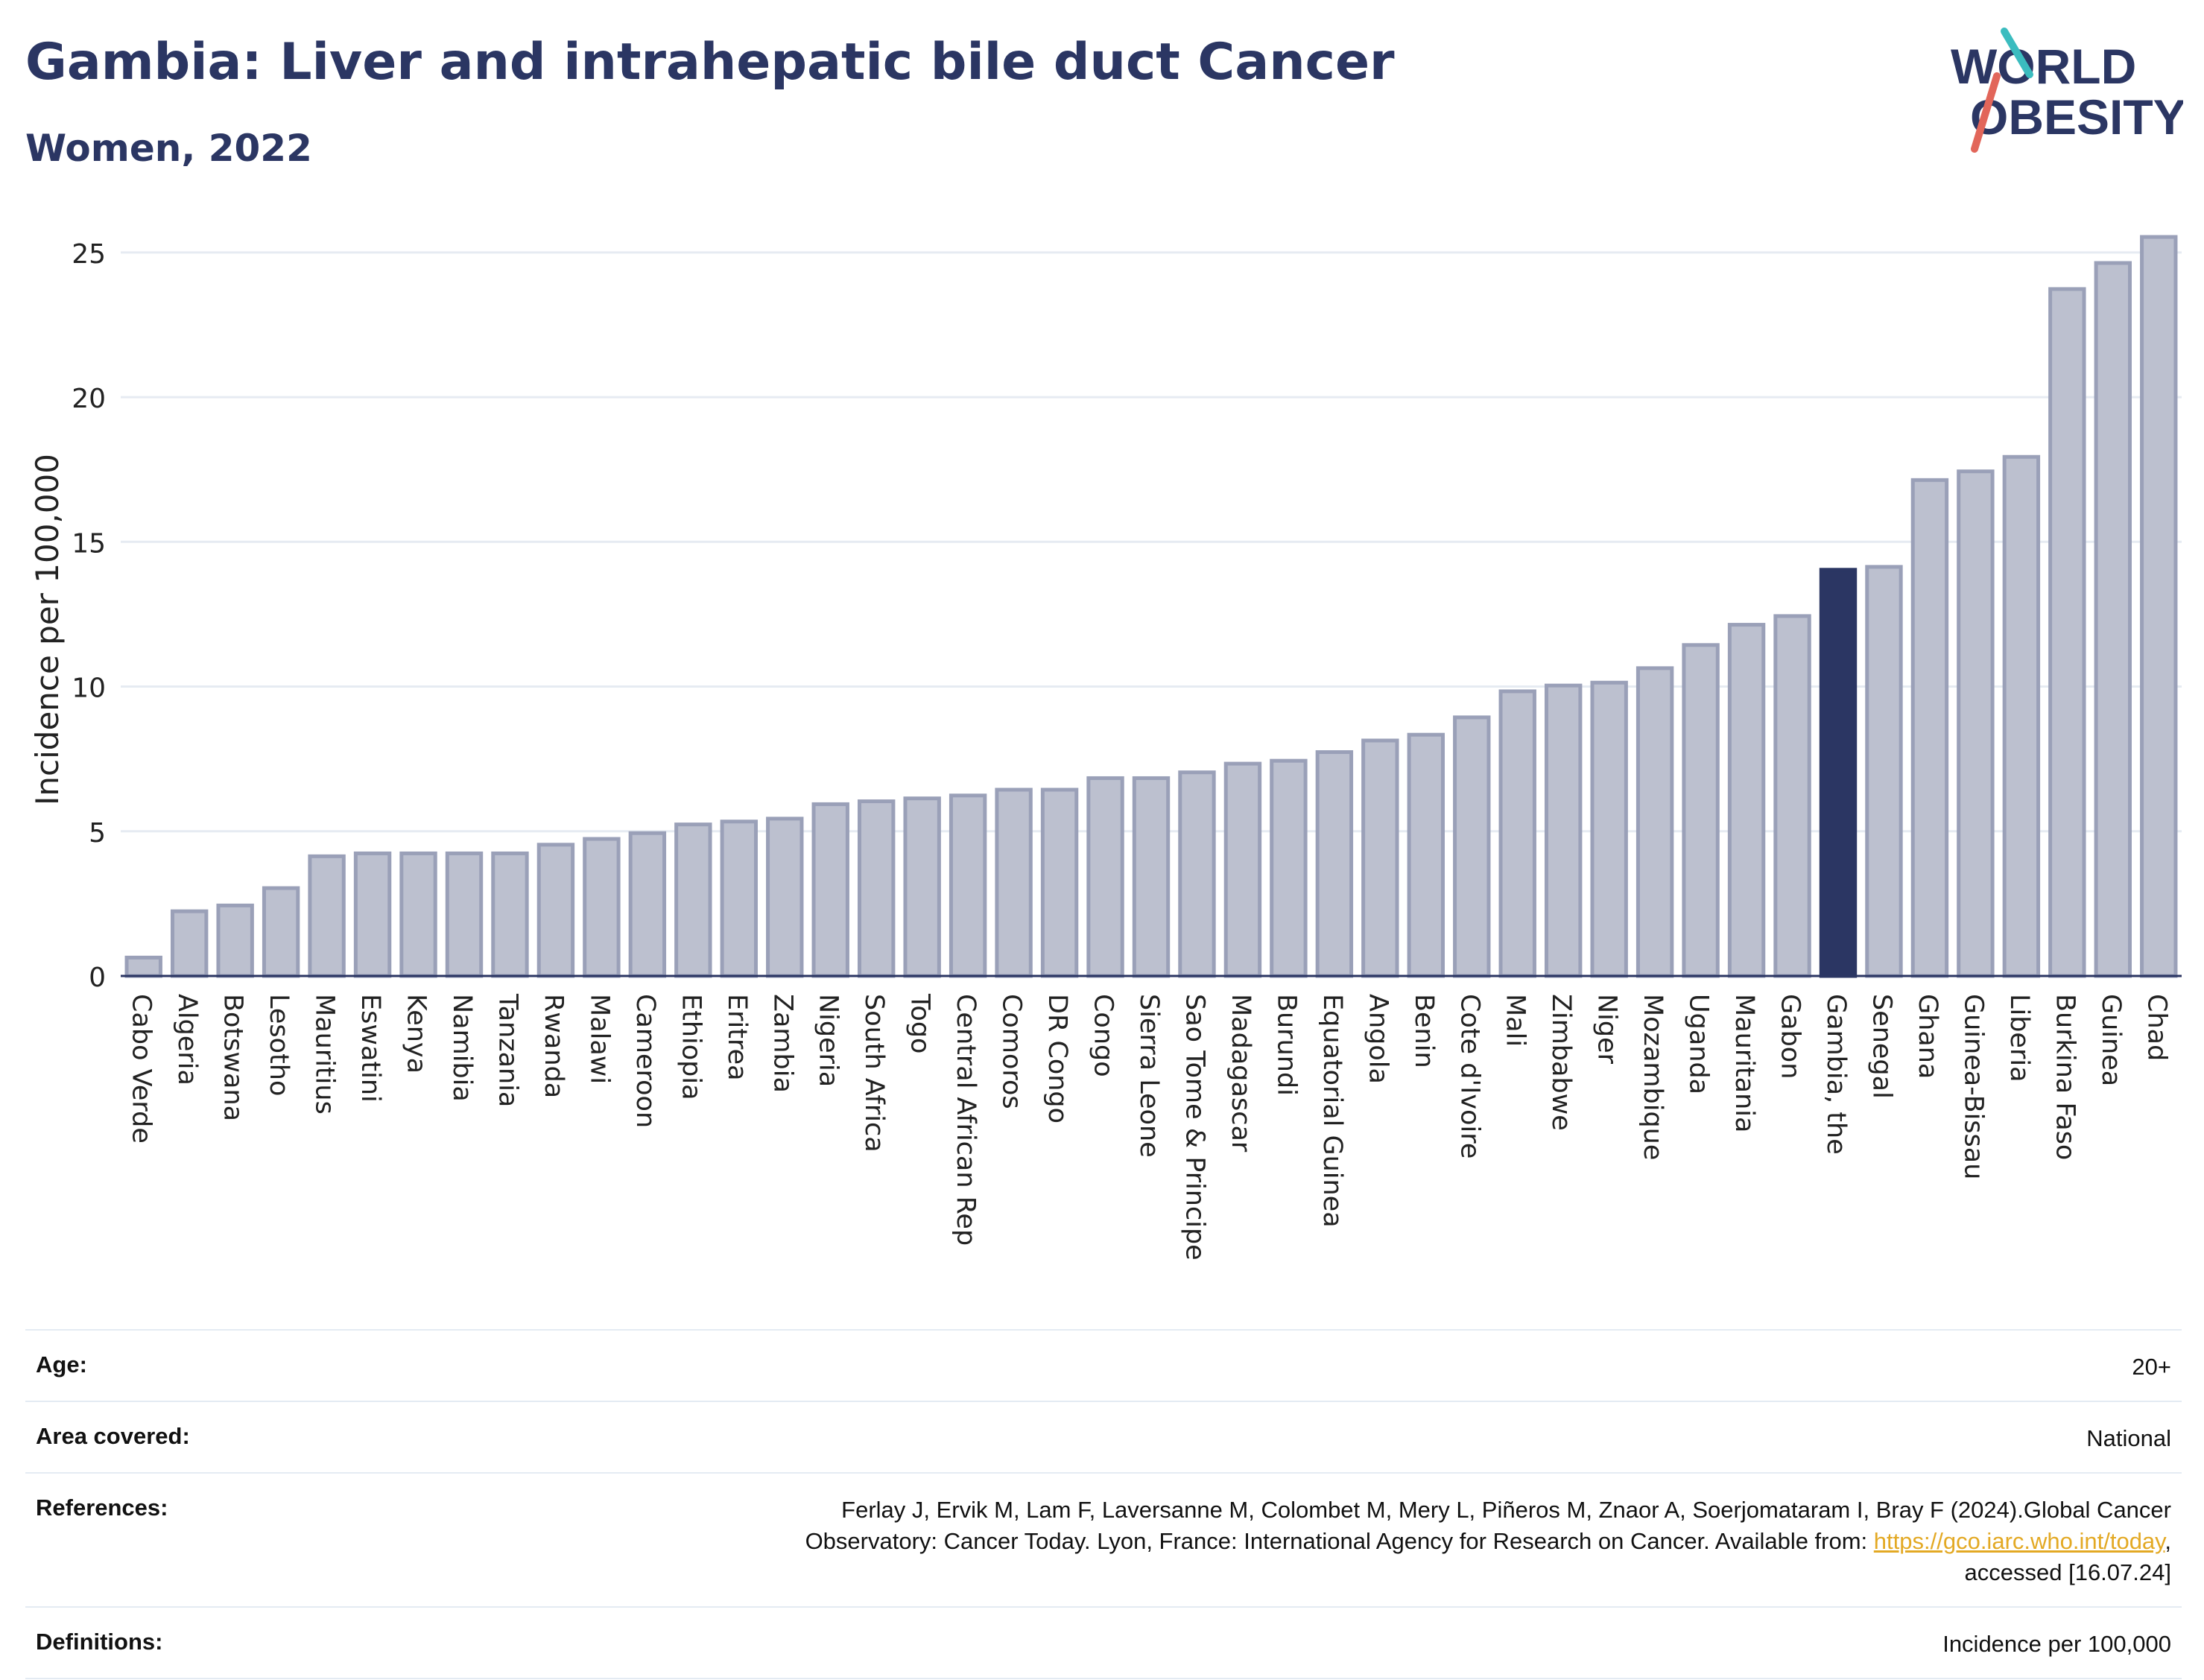  Describe the element at coordinates (1240, 1073) in the screenshot. I see `x-tick-label: Madagascar` at that location.